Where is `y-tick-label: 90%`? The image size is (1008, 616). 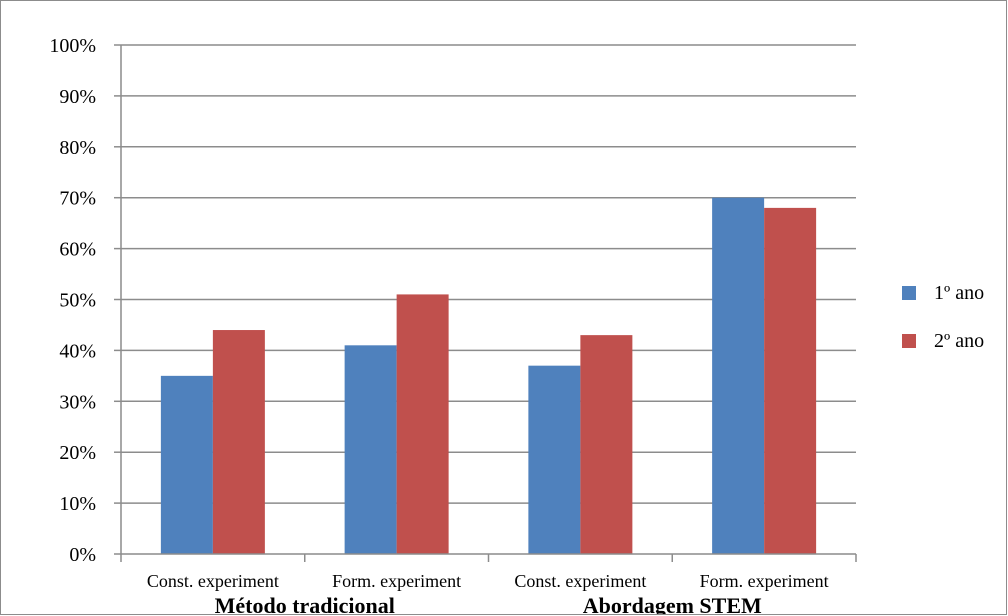
y-tick-label: 90% is located at coordinates (77, 97).